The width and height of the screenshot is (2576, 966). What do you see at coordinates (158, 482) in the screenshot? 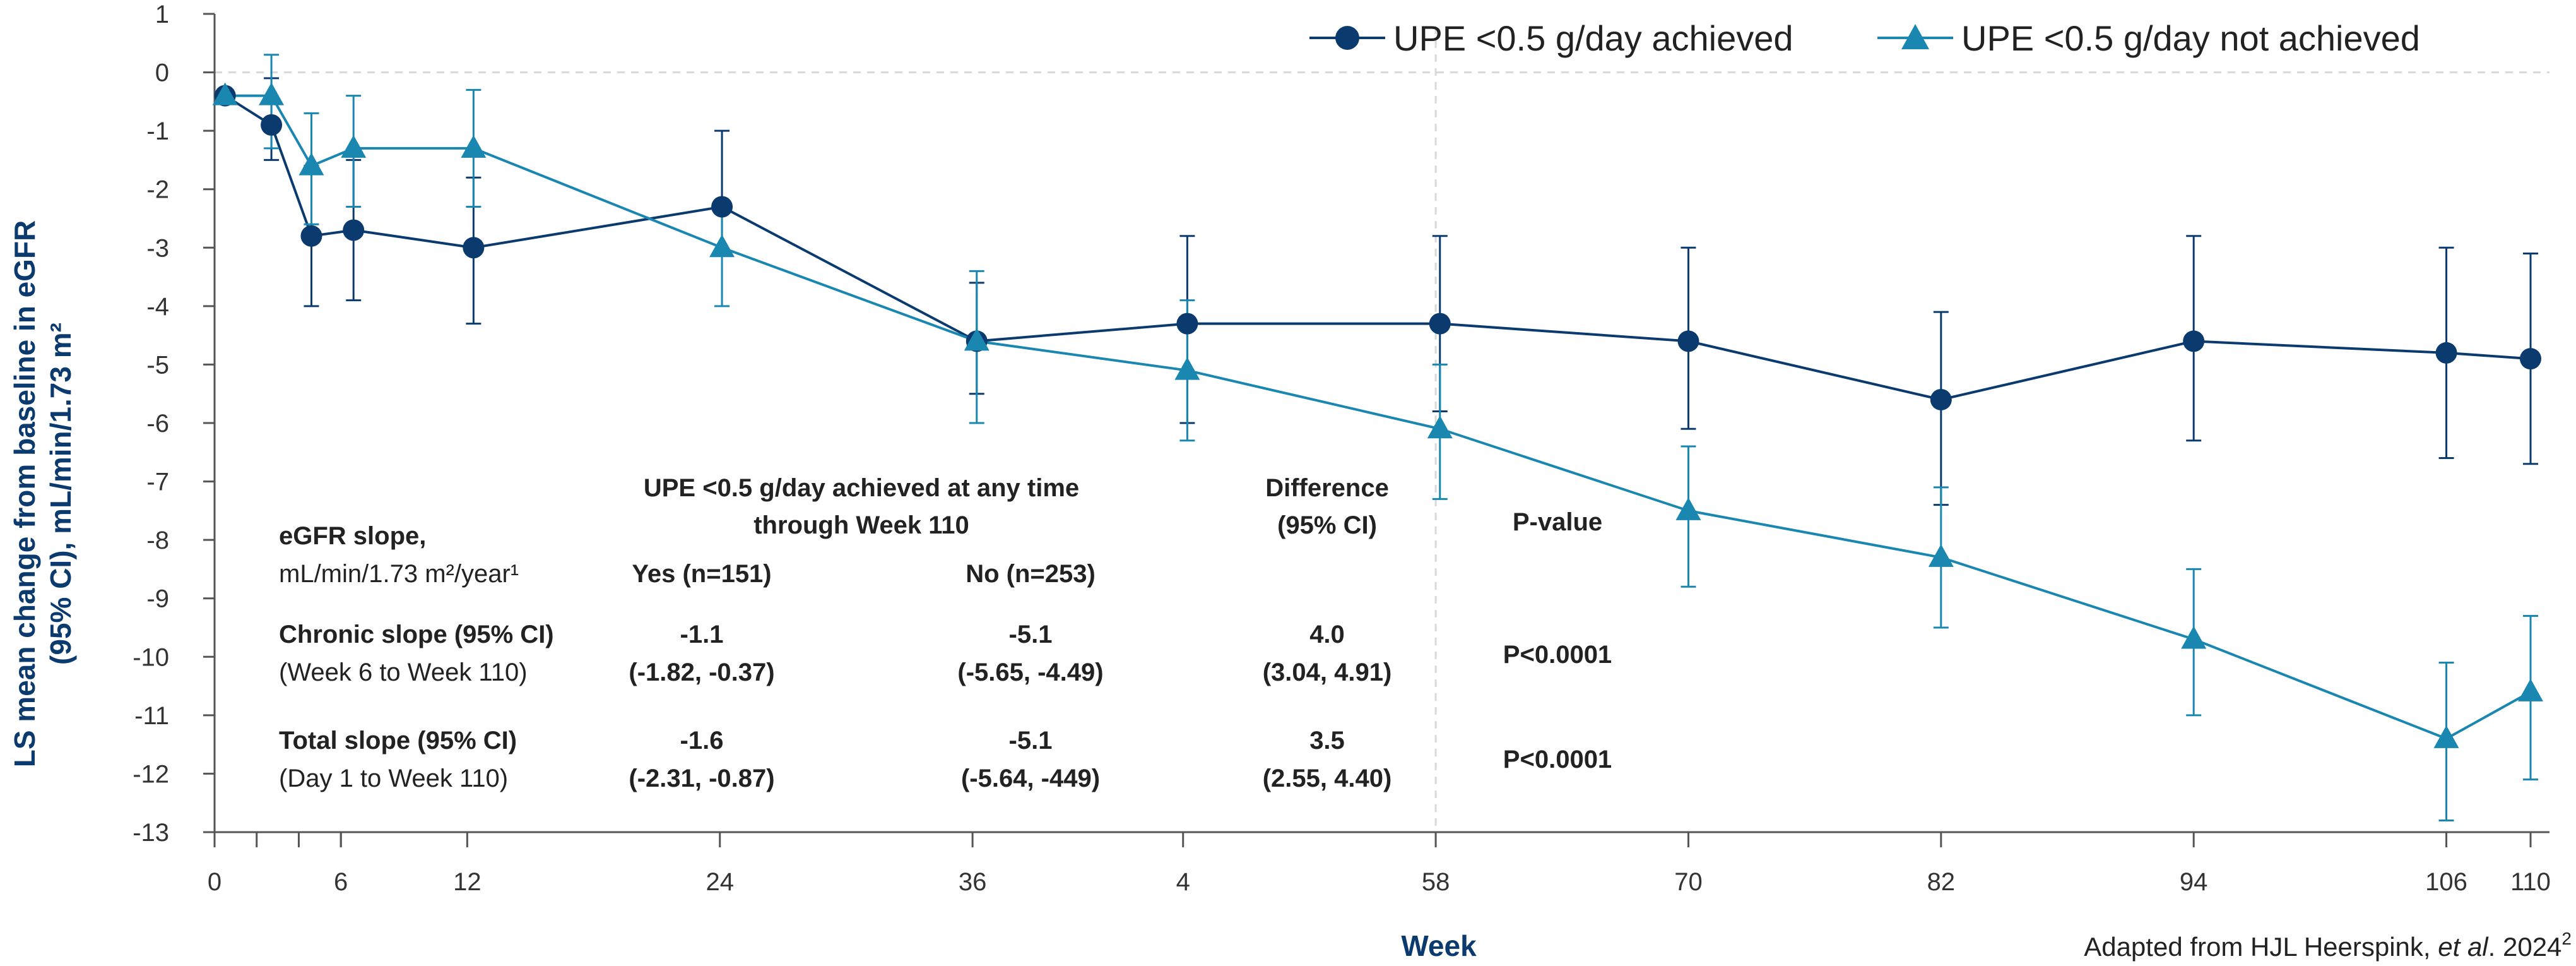
I see `y-tick-label: -7` at bounding box center [158, 482].